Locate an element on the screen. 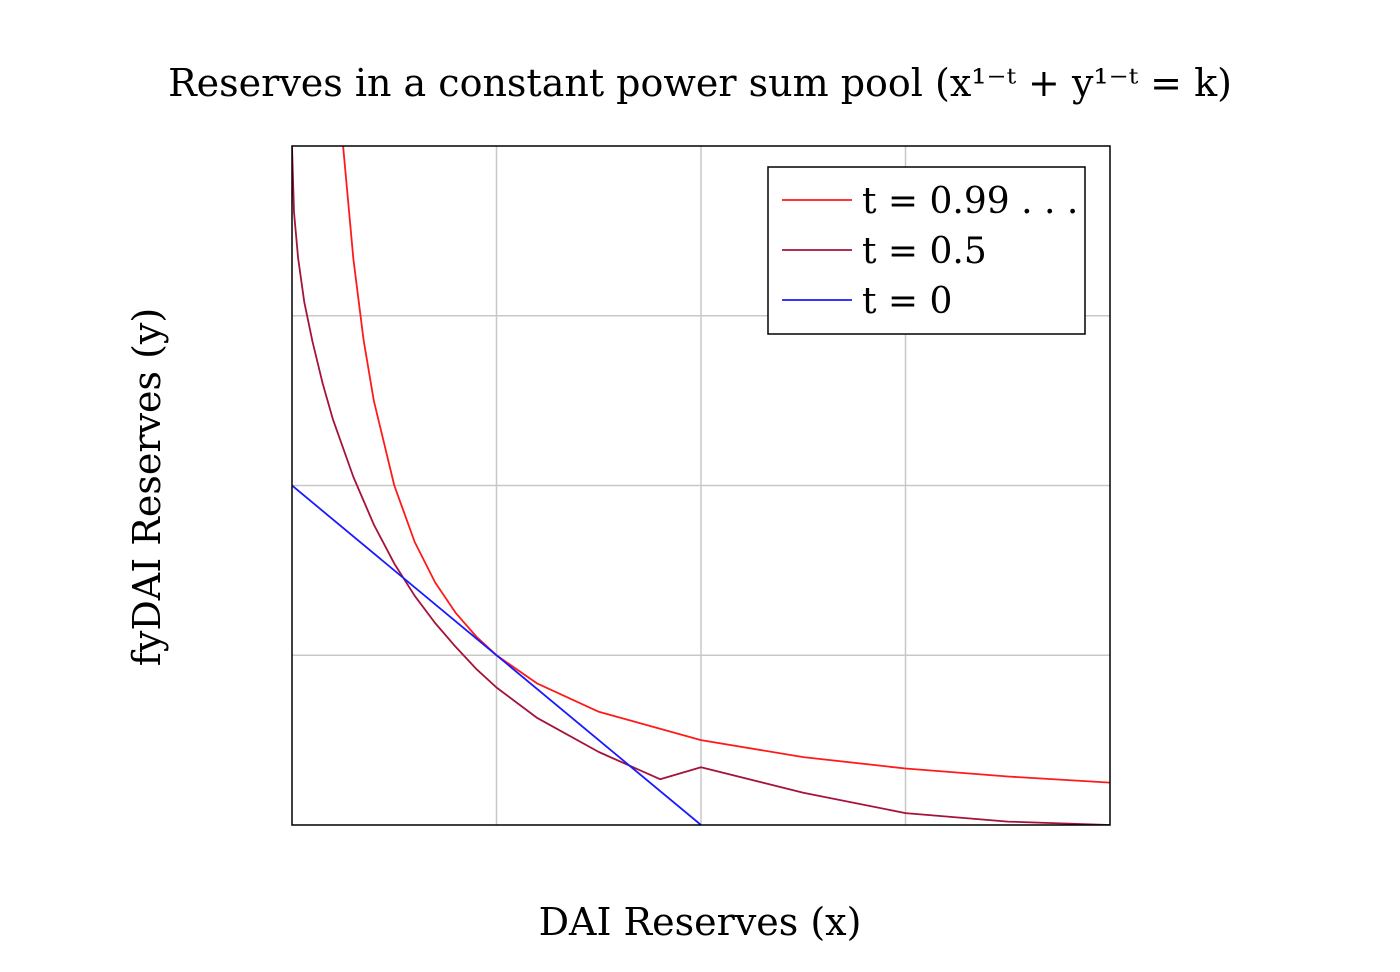 The image size is (1400, 972). legend-label-0: t = 0.99 . . . is located at coordinates (970, 201).